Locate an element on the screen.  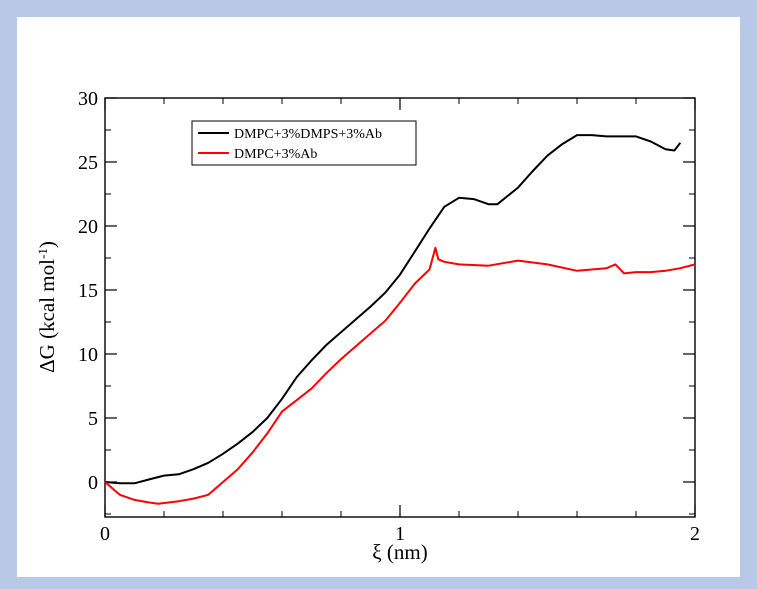
y-tick-label: 15 is located at coordinates (88, 291).